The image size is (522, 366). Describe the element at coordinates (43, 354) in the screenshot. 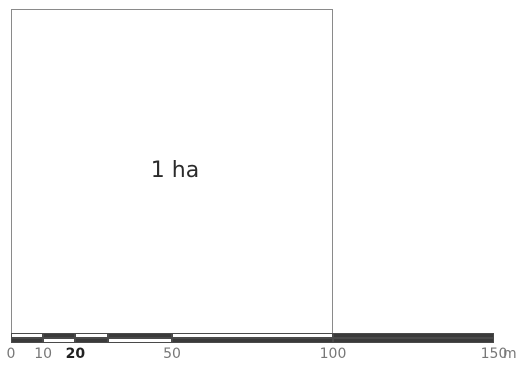

I see `scale-tick-label-10: 10` at that location.